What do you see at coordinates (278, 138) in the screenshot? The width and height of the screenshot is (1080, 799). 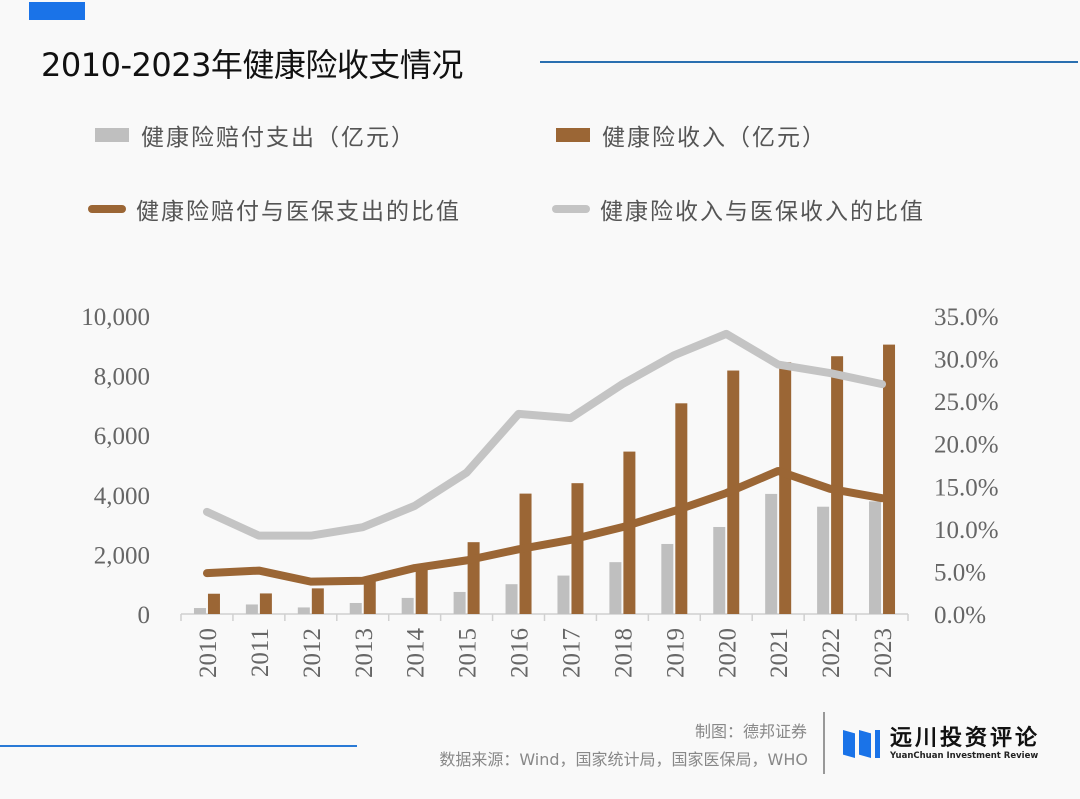 I see `legend-label-claims: 健康险赔付支出（亿元）` at bounding box center [278, 138].